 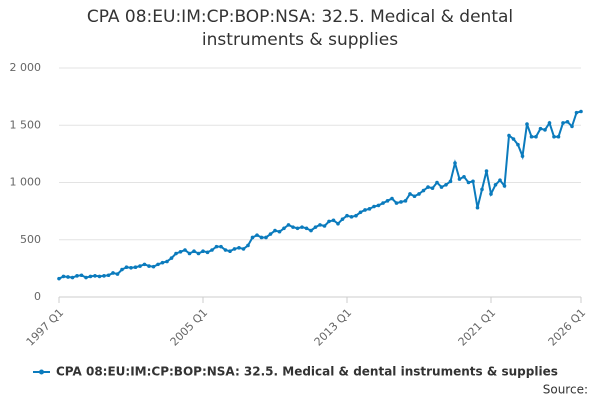 What do you see at coordinates (26, 124) in the screenshot?
I see `y-tick-label: 1 500` at bounding box center [26, 124].